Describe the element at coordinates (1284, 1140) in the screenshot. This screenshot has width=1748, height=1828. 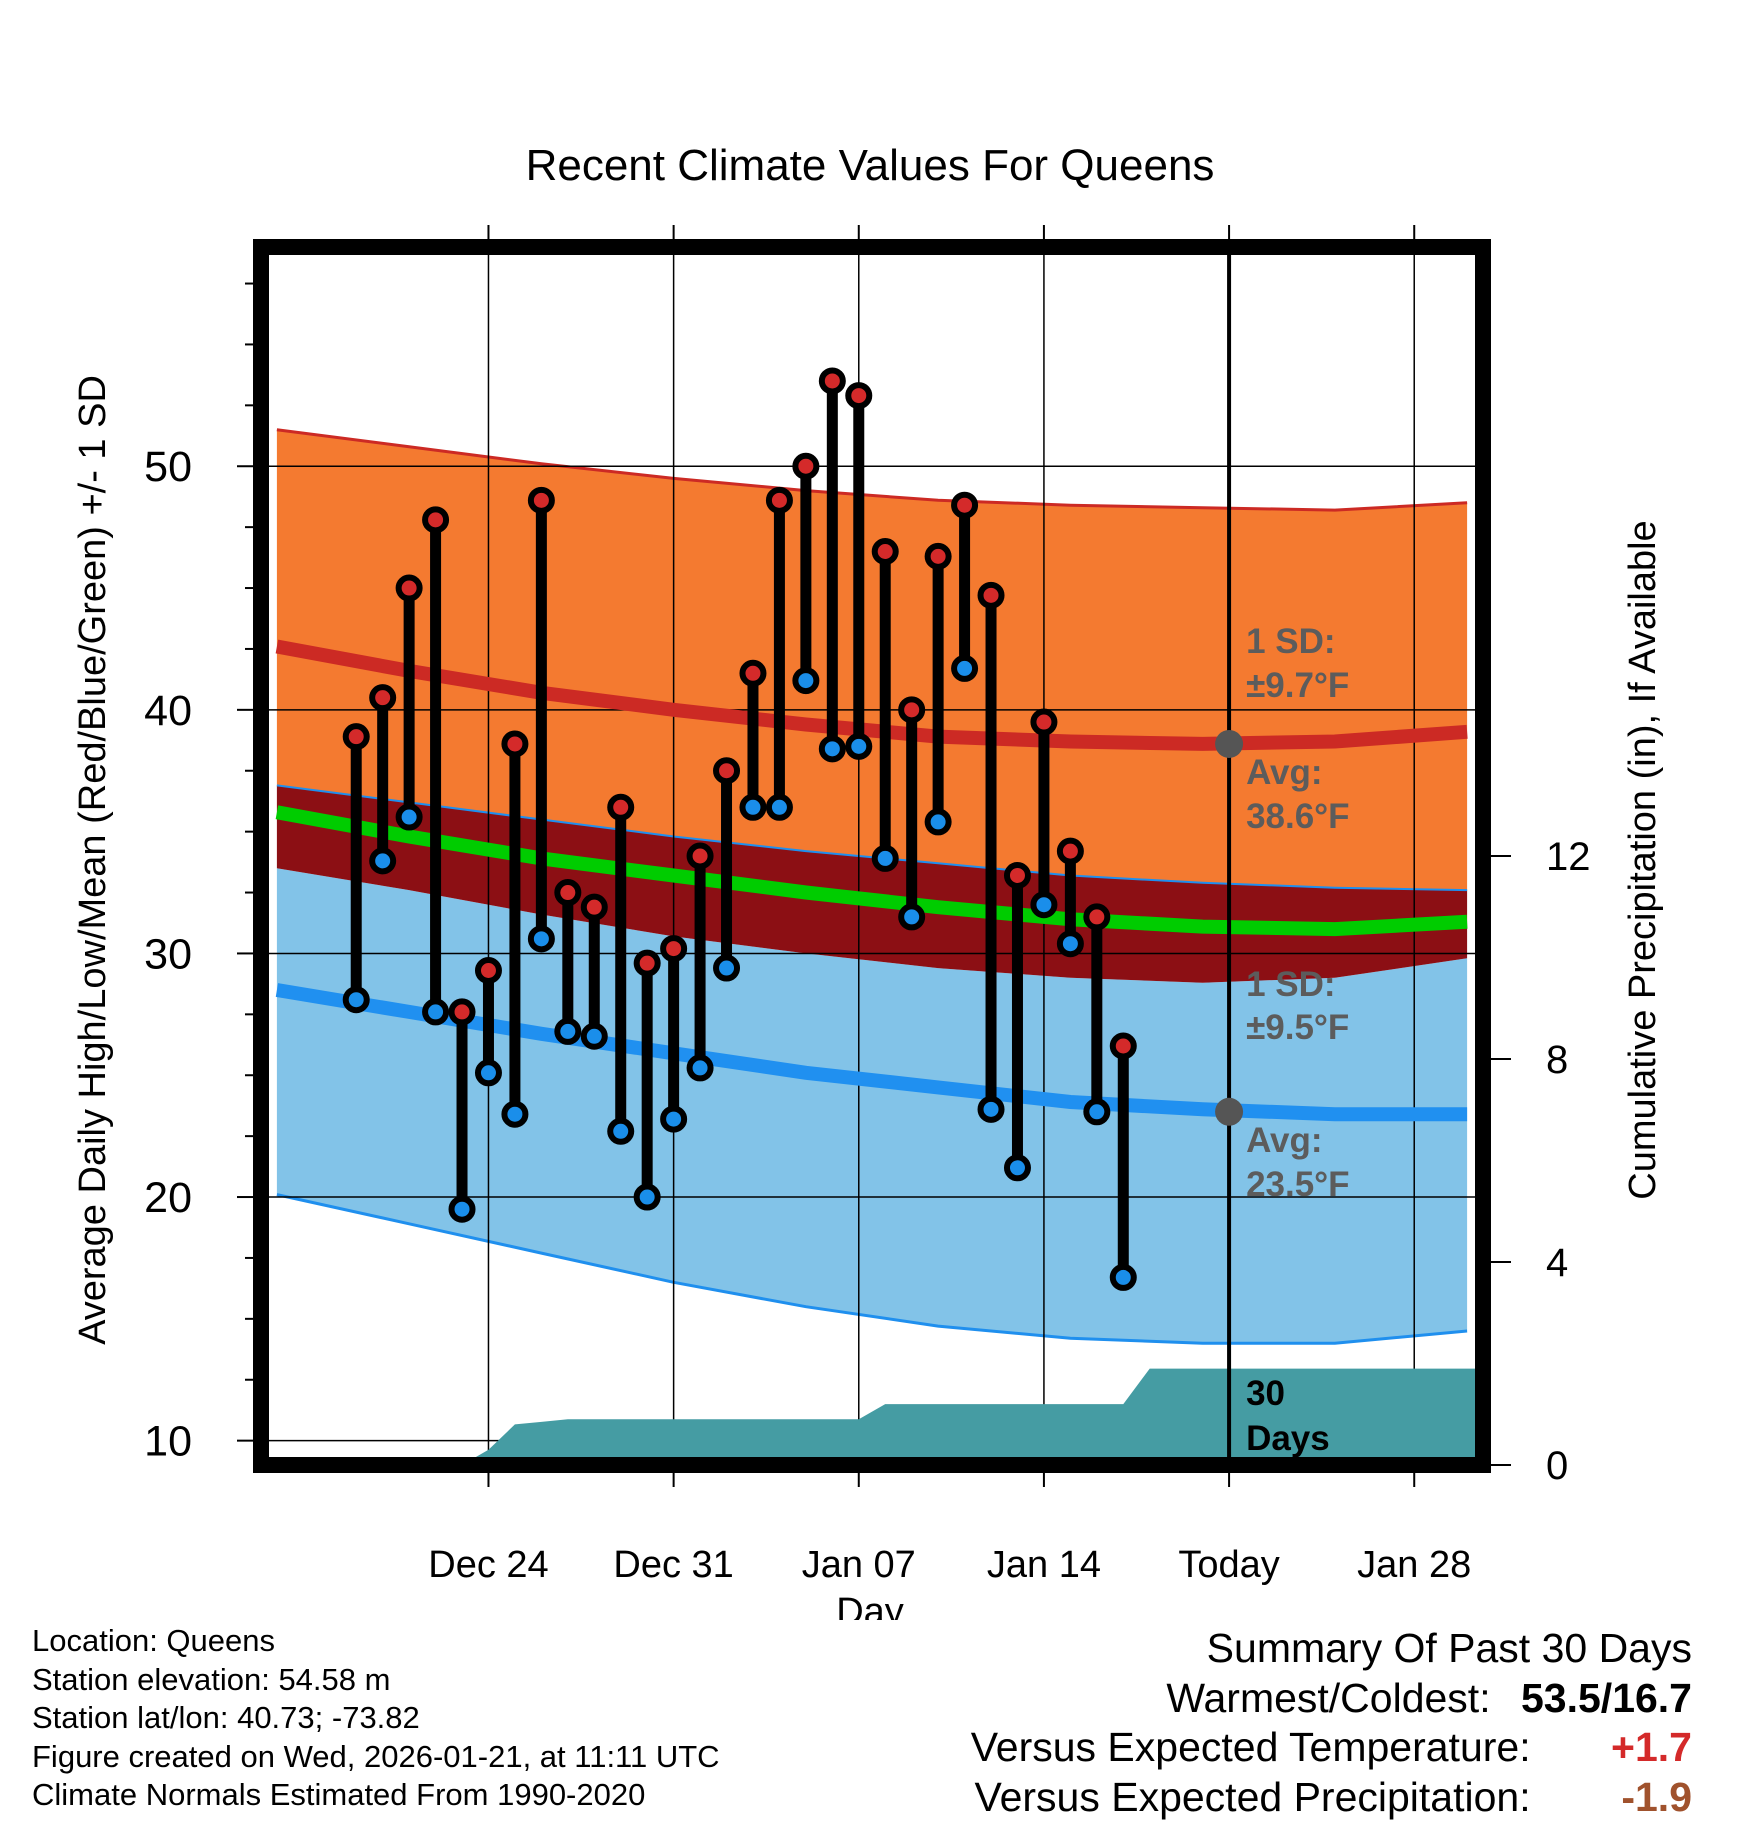
I see `low-avg-label: Avg:` at that location.